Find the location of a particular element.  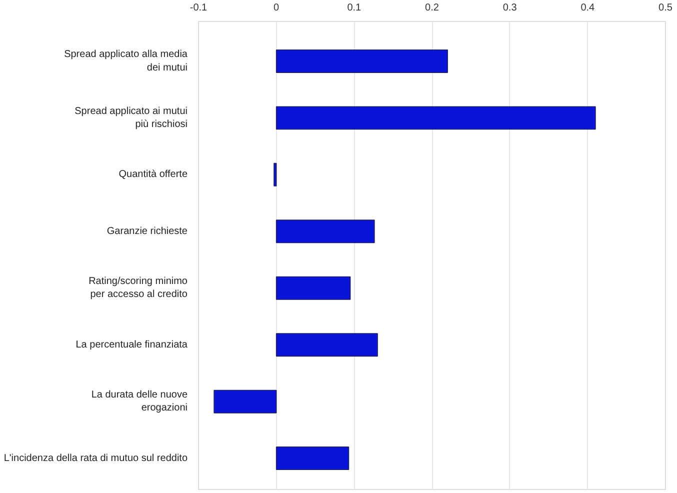

y-tick-label: La durata delle nuove erogazioni is located at coordinates (139, 401).